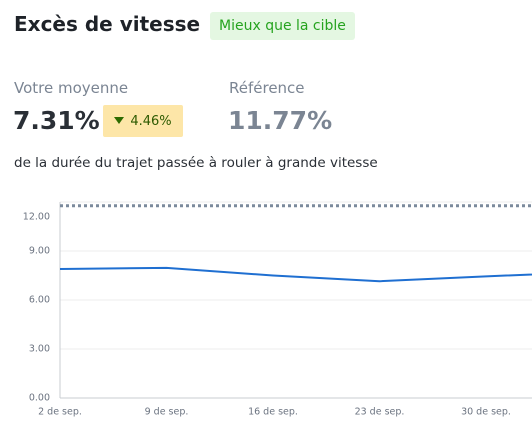  I want to click on x-tick-label: 2 de sep., so click(60, 412).